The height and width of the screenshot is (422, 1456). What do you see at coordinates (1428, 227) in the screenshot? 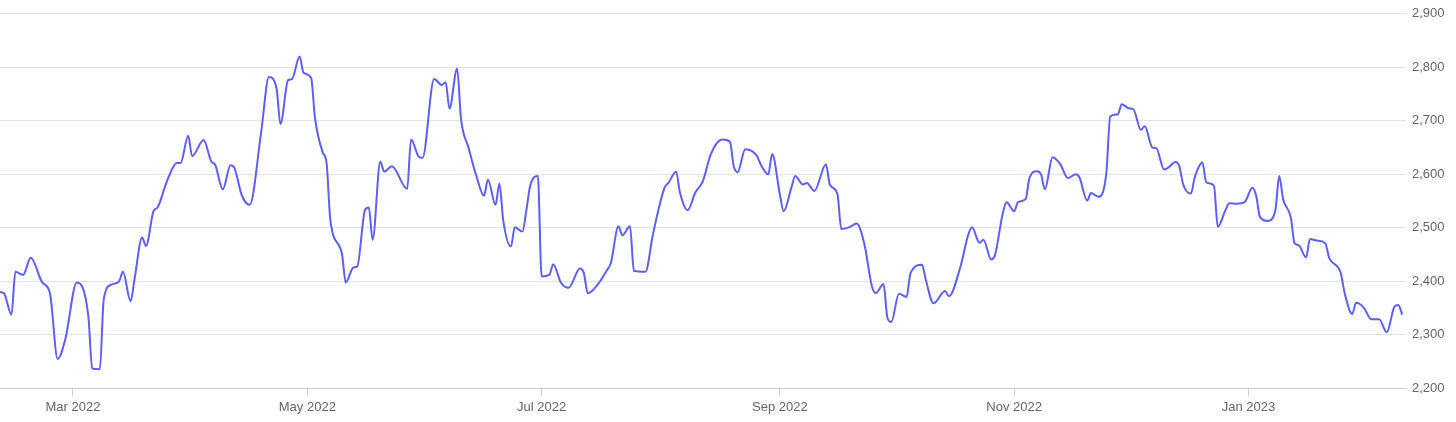
I see `y-tick-label: 2,500` at bounding box center [1428, 227].